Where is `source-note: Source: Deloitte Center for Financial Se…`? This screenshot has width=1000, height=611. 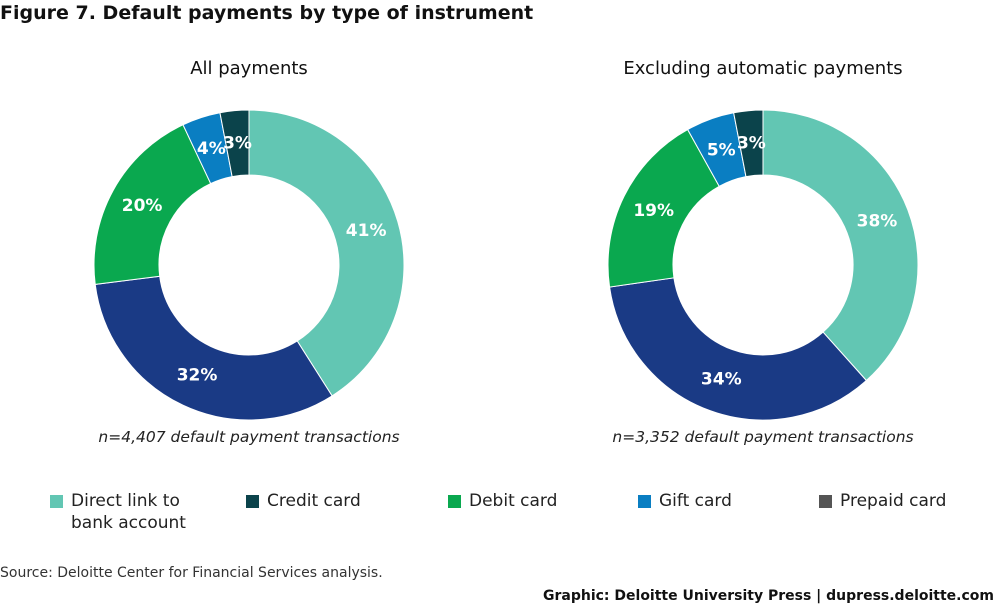 source-note: Source: Deloitte Center for Financial Se… is located at coordinates (191, 573).